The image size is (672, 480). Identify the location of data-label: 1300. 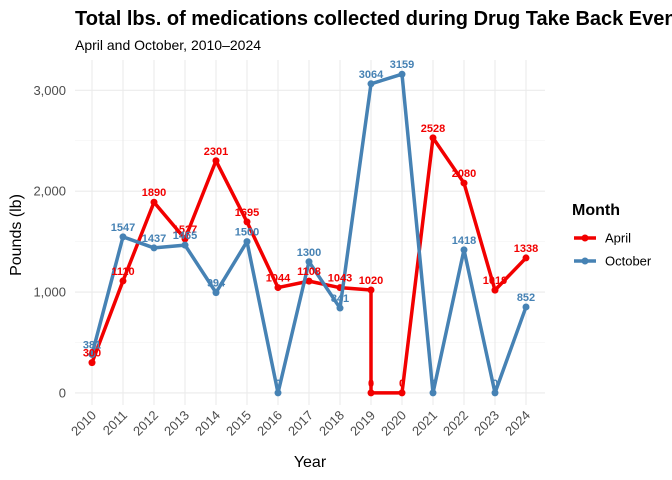
(309, 253).